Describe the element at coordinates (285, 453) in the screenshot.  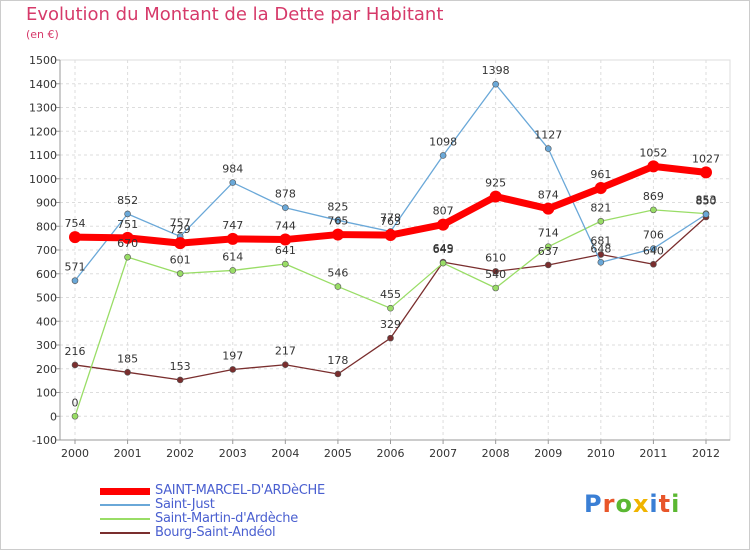
I see `x-tick-label: 2004` at that location.